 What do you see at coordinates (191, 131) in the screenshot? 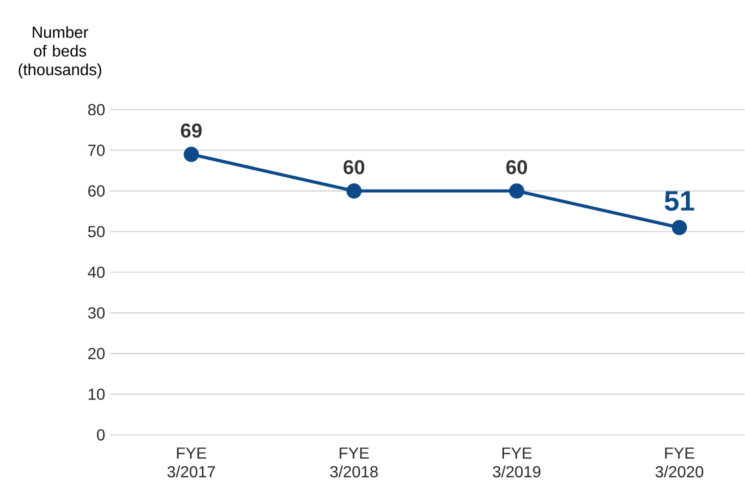
I see `data-label: 69` at bounding box center [191, 131].